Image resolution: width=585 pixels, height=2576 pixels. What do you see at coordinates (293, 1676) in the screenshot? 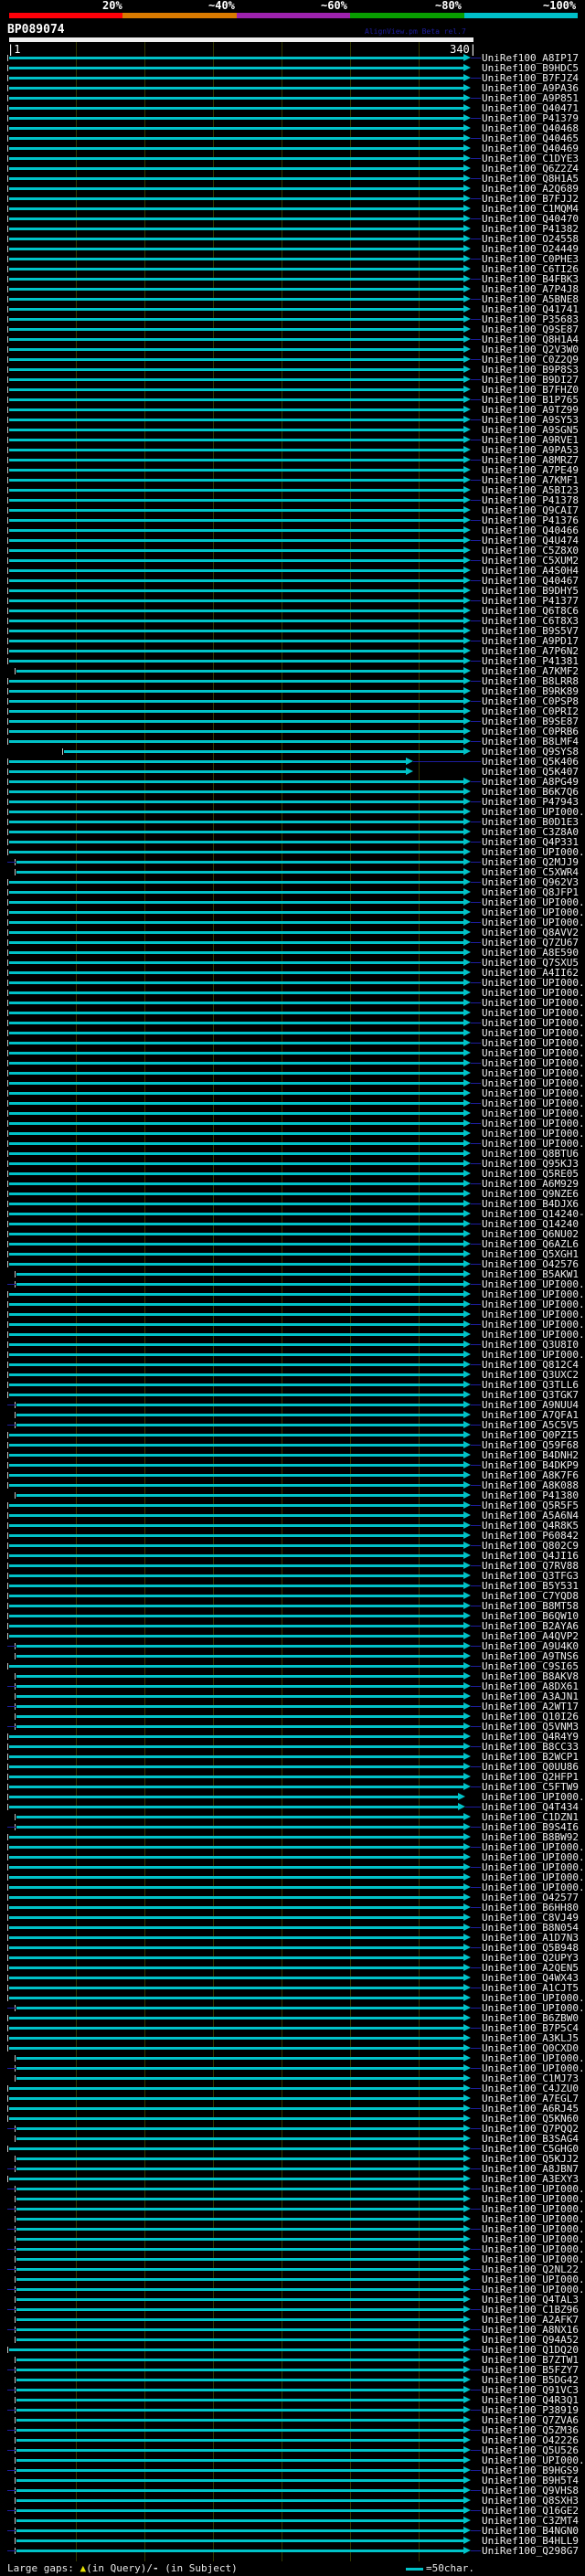
I see `alignment-row: UniRef100_B8AKV8` at bounding box center [293, 1676].